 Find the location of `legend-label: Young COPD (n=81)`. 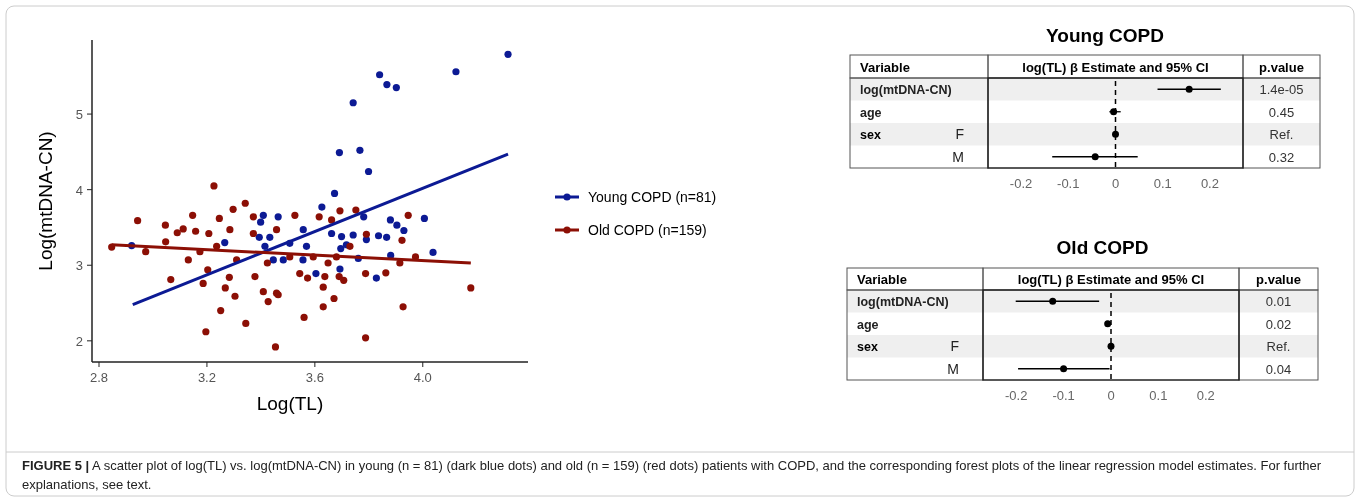

legend-label: Young COPD (n=81) is located at coordinates (652, 197).